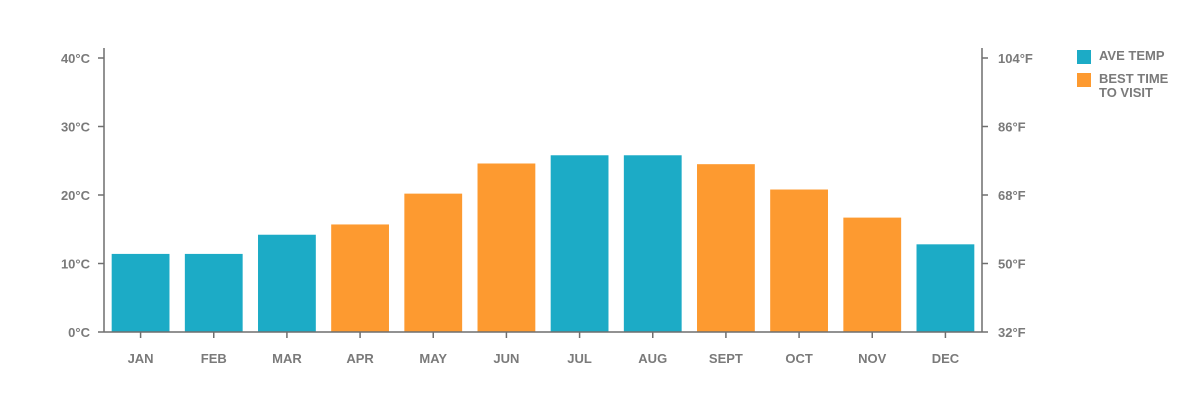  Describe the element at coordinates (872, 358) in the screenshot. I see `x-tick-label: NOV` at that location.